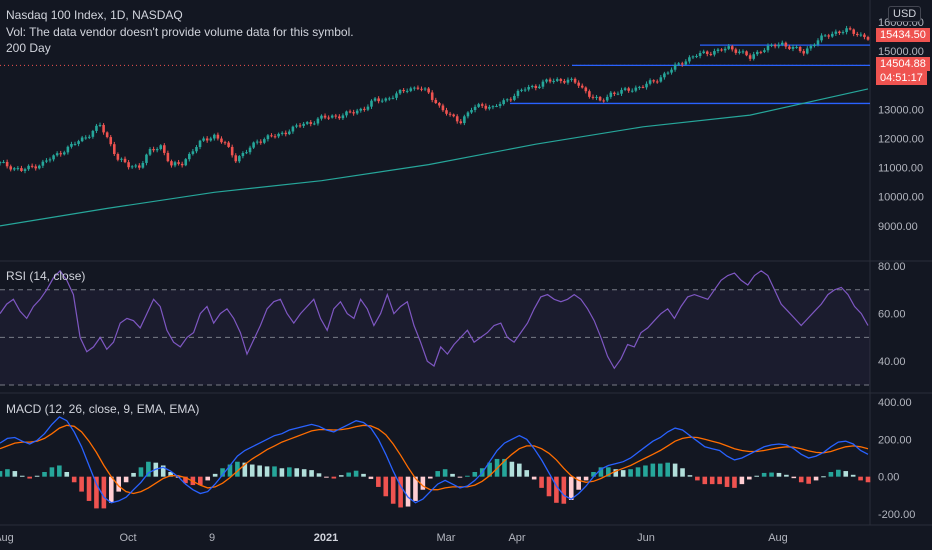 The height and width of the screenshot is (550, 932). What do you see at coordinates (905, 14) in the screenshot?
I see `currency-button: USD` at bounding box center [905, 14].